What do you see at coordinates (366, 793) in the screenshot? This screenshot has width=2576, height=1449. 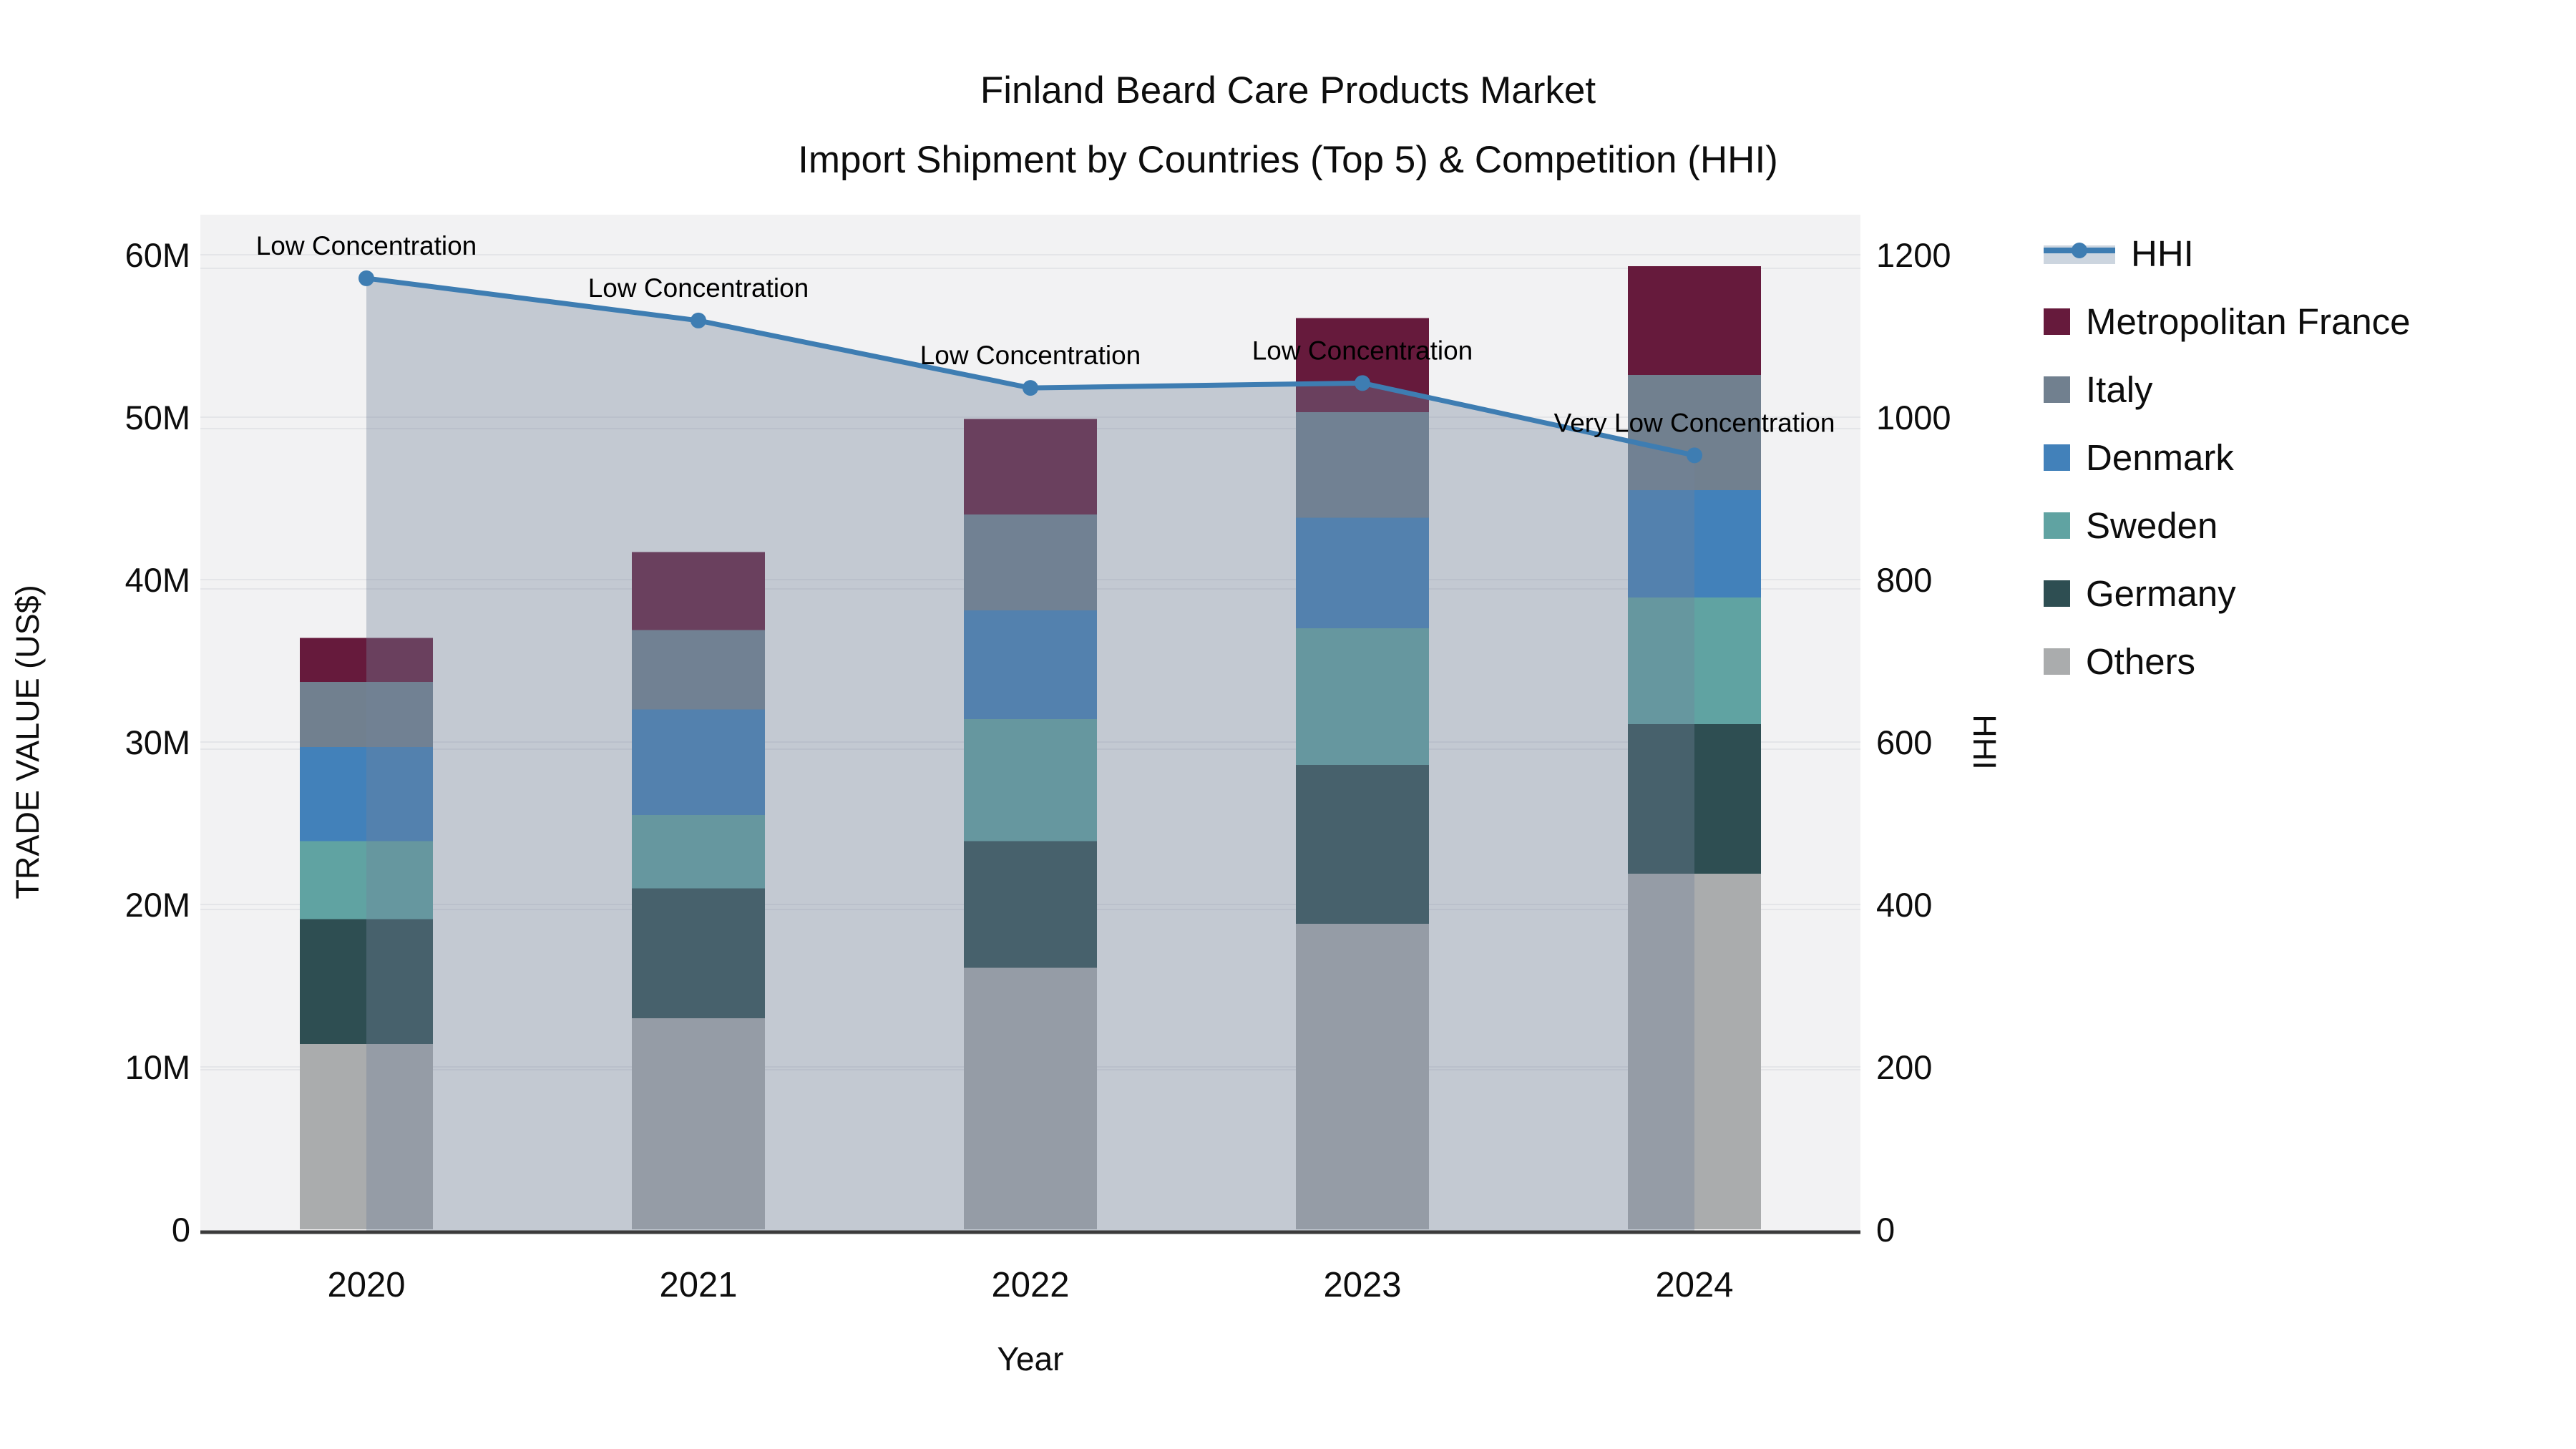 I see `bar-segment-2020-denmark` at bounding box center [366, 793].